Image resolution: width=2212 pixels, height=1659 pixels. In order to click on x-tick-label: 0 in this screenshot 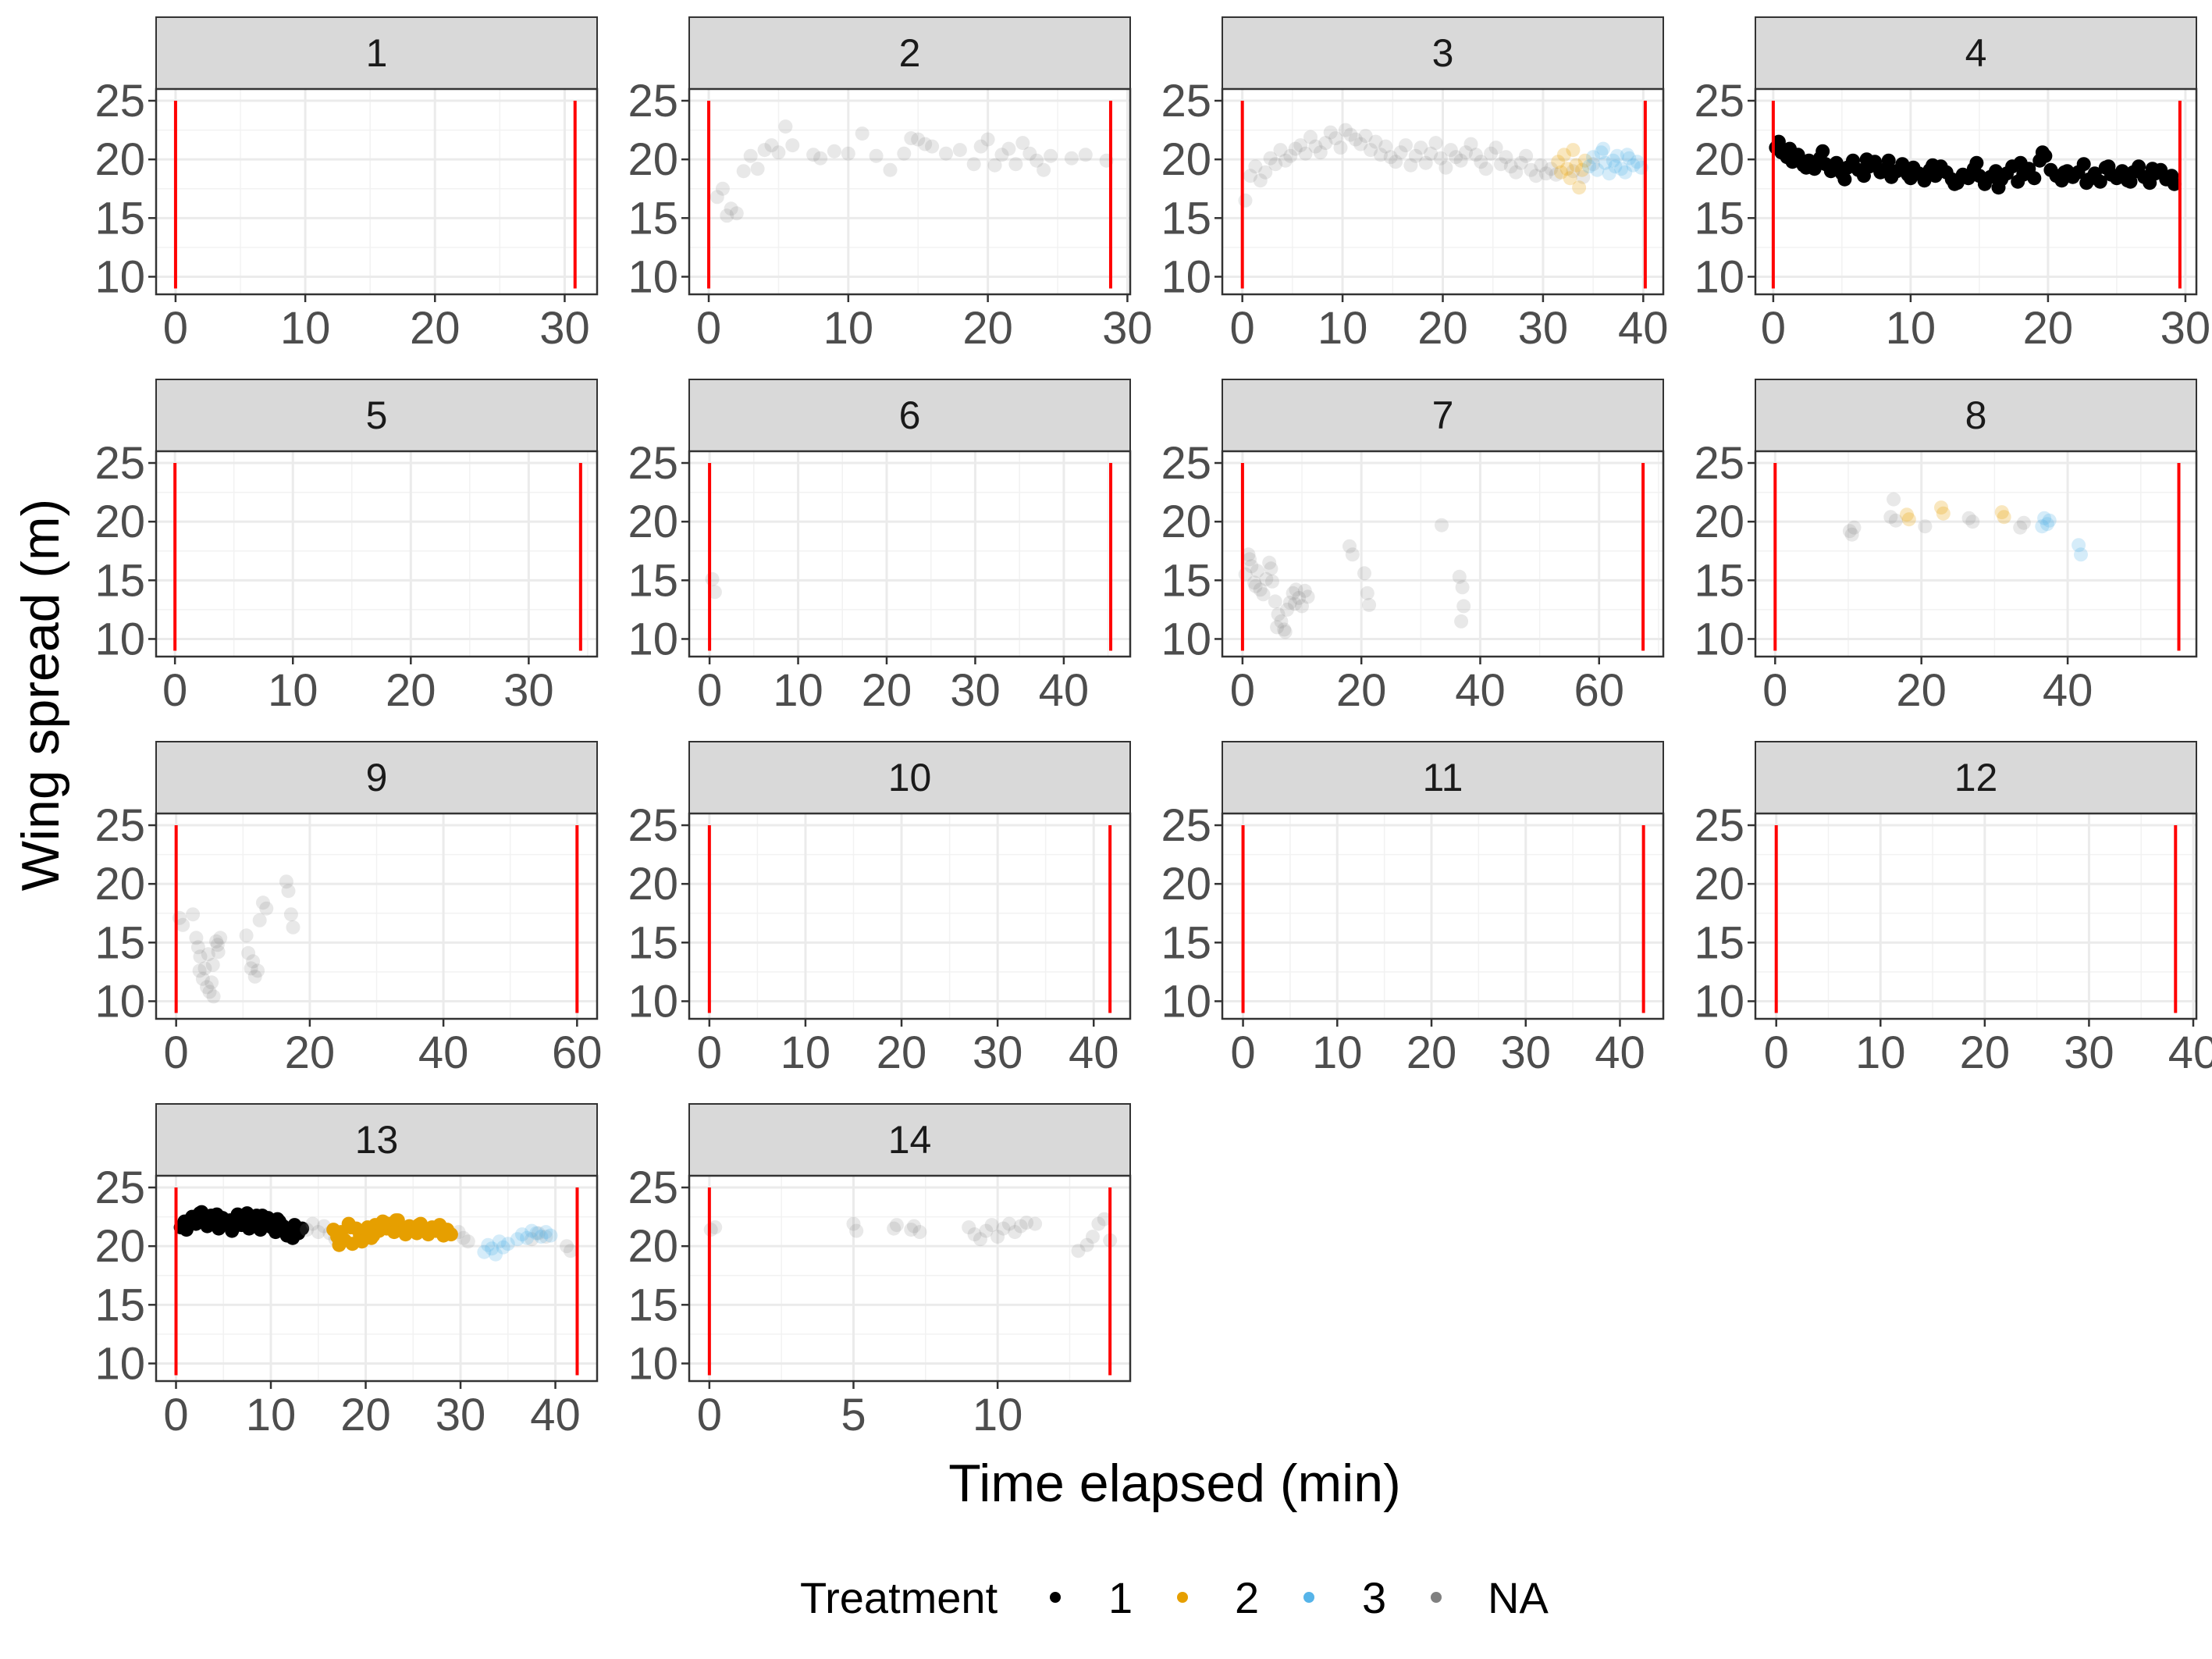, I will do `click(1777, 1052)`.